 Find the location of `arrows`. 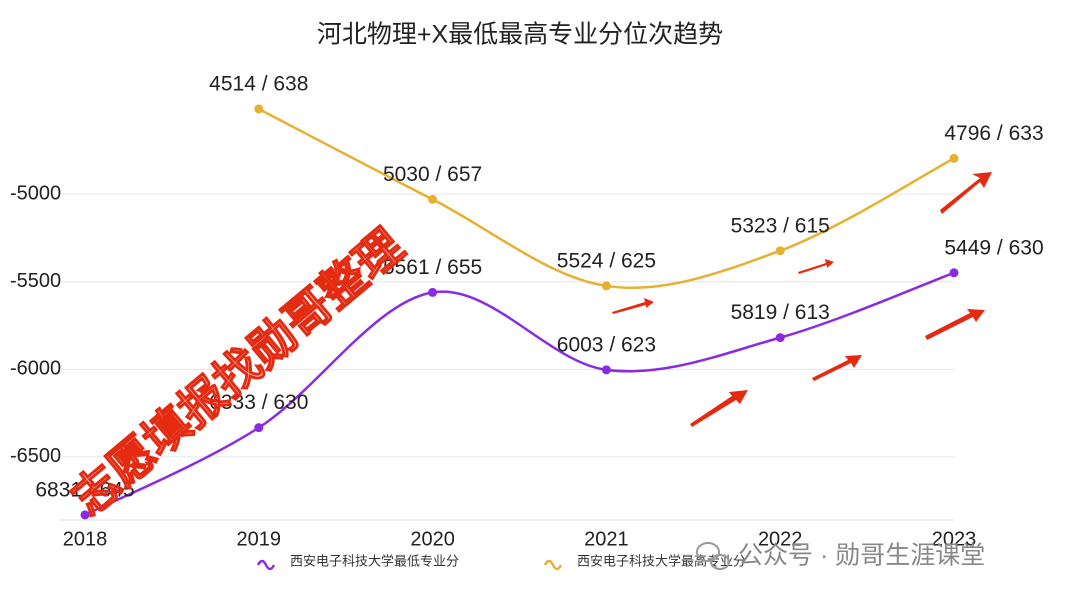

arrows is located at coordinates (802, 299).